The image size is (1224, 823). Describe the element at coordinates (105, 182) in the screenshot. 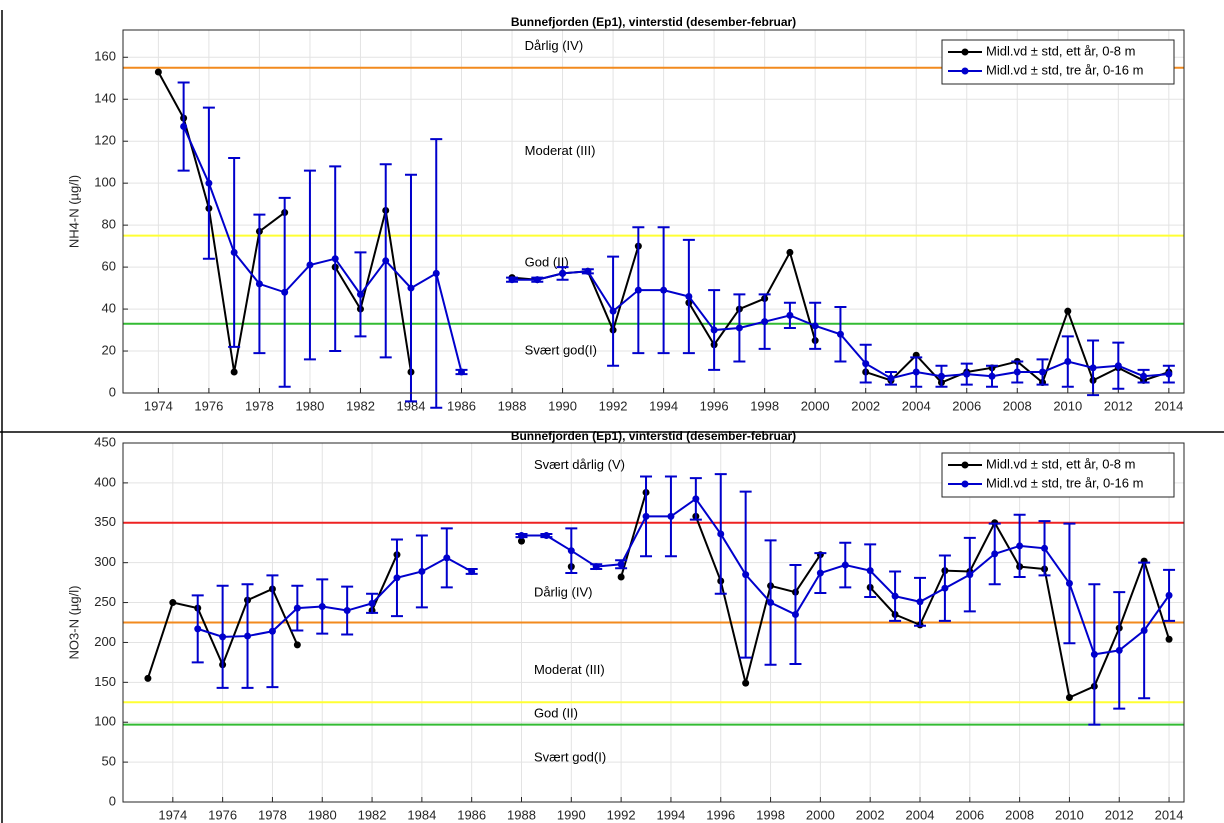

I see `y-tick-label: 100` at that location.